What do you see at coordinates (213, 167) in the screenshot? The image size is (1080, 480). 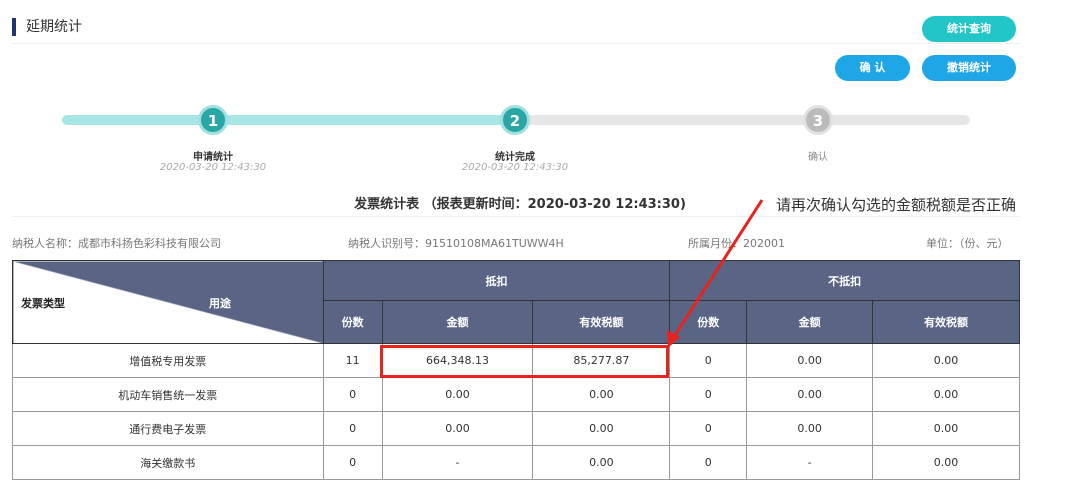 I see `step-1-time: 2020-03-20 12:43:30` at bounding box center [213, 167].